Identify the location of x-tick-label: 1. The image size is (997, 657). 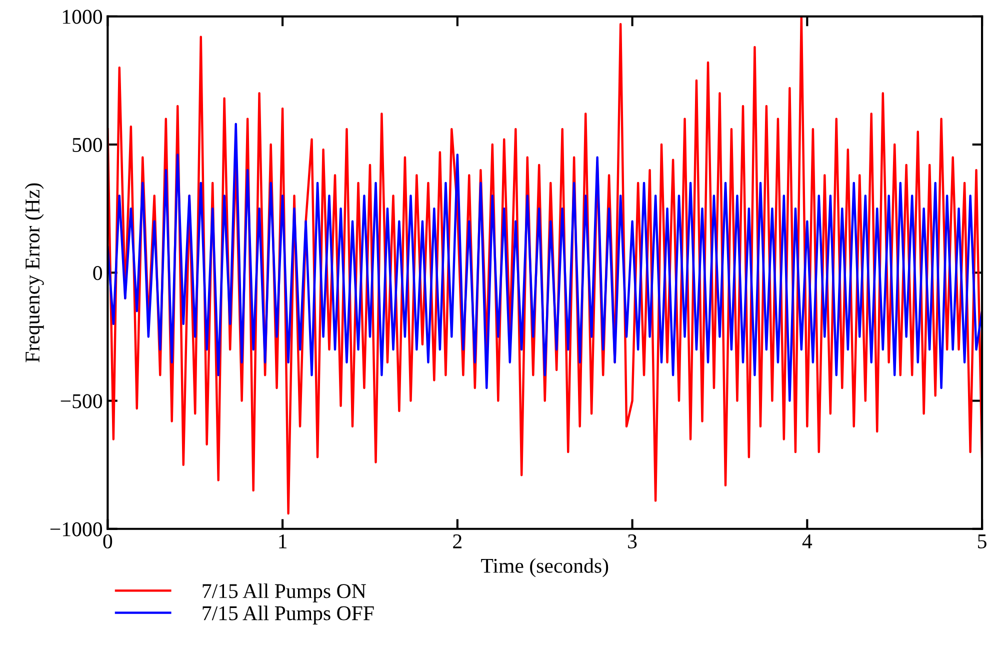
(283, 541).